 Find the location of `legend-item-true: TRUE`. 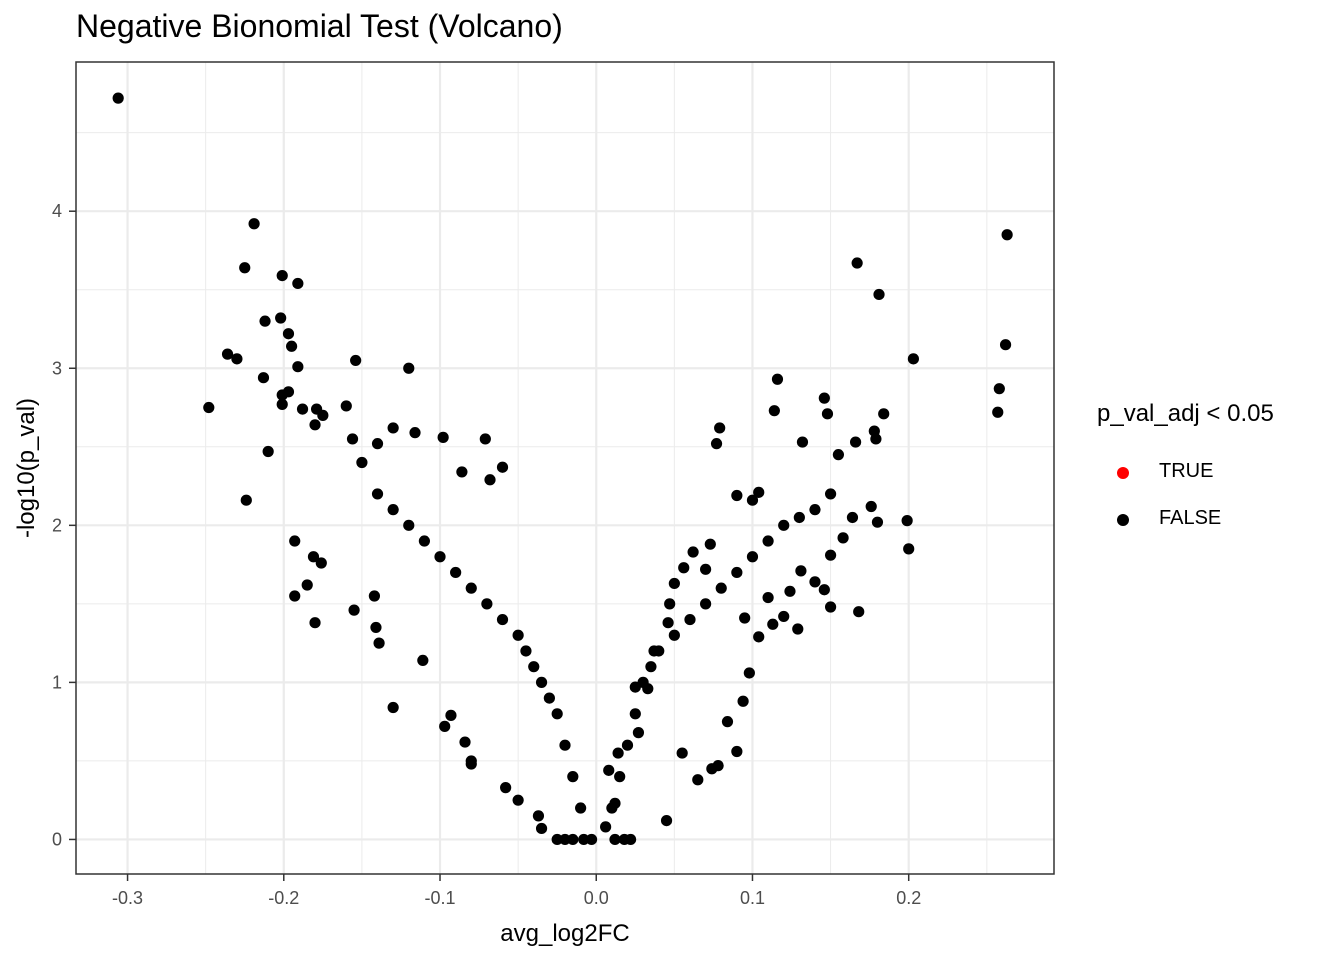

legend-item-true: TRUE is located at coordinates (1185, 475).